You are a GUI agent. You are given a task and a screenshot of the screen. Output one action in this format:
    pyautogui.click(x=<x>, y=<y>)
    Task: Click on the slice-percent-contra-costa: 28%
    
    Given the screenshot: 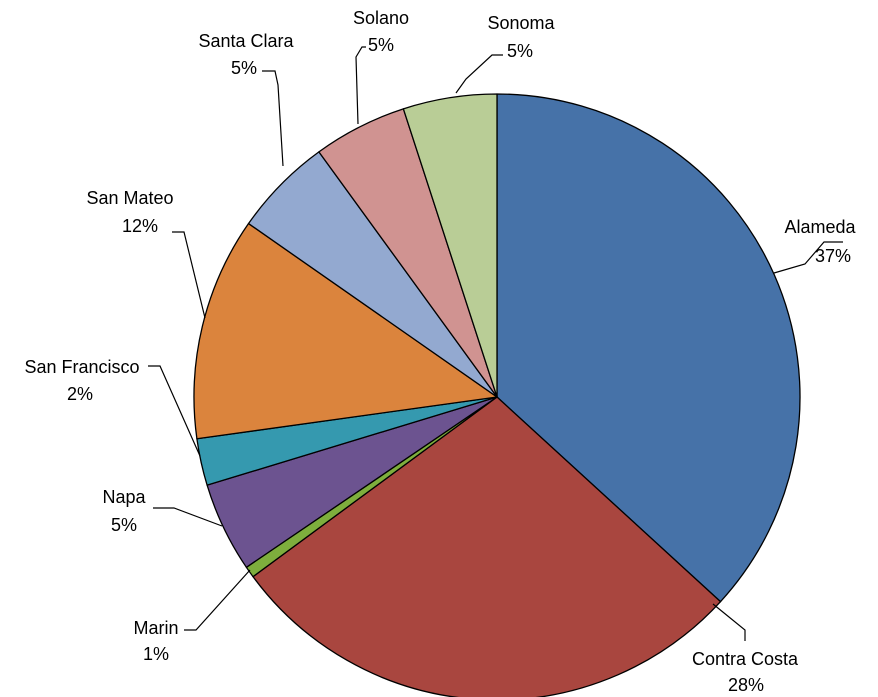 What is the action you would take?
    pyautogui.click(x=746, y=685)
    